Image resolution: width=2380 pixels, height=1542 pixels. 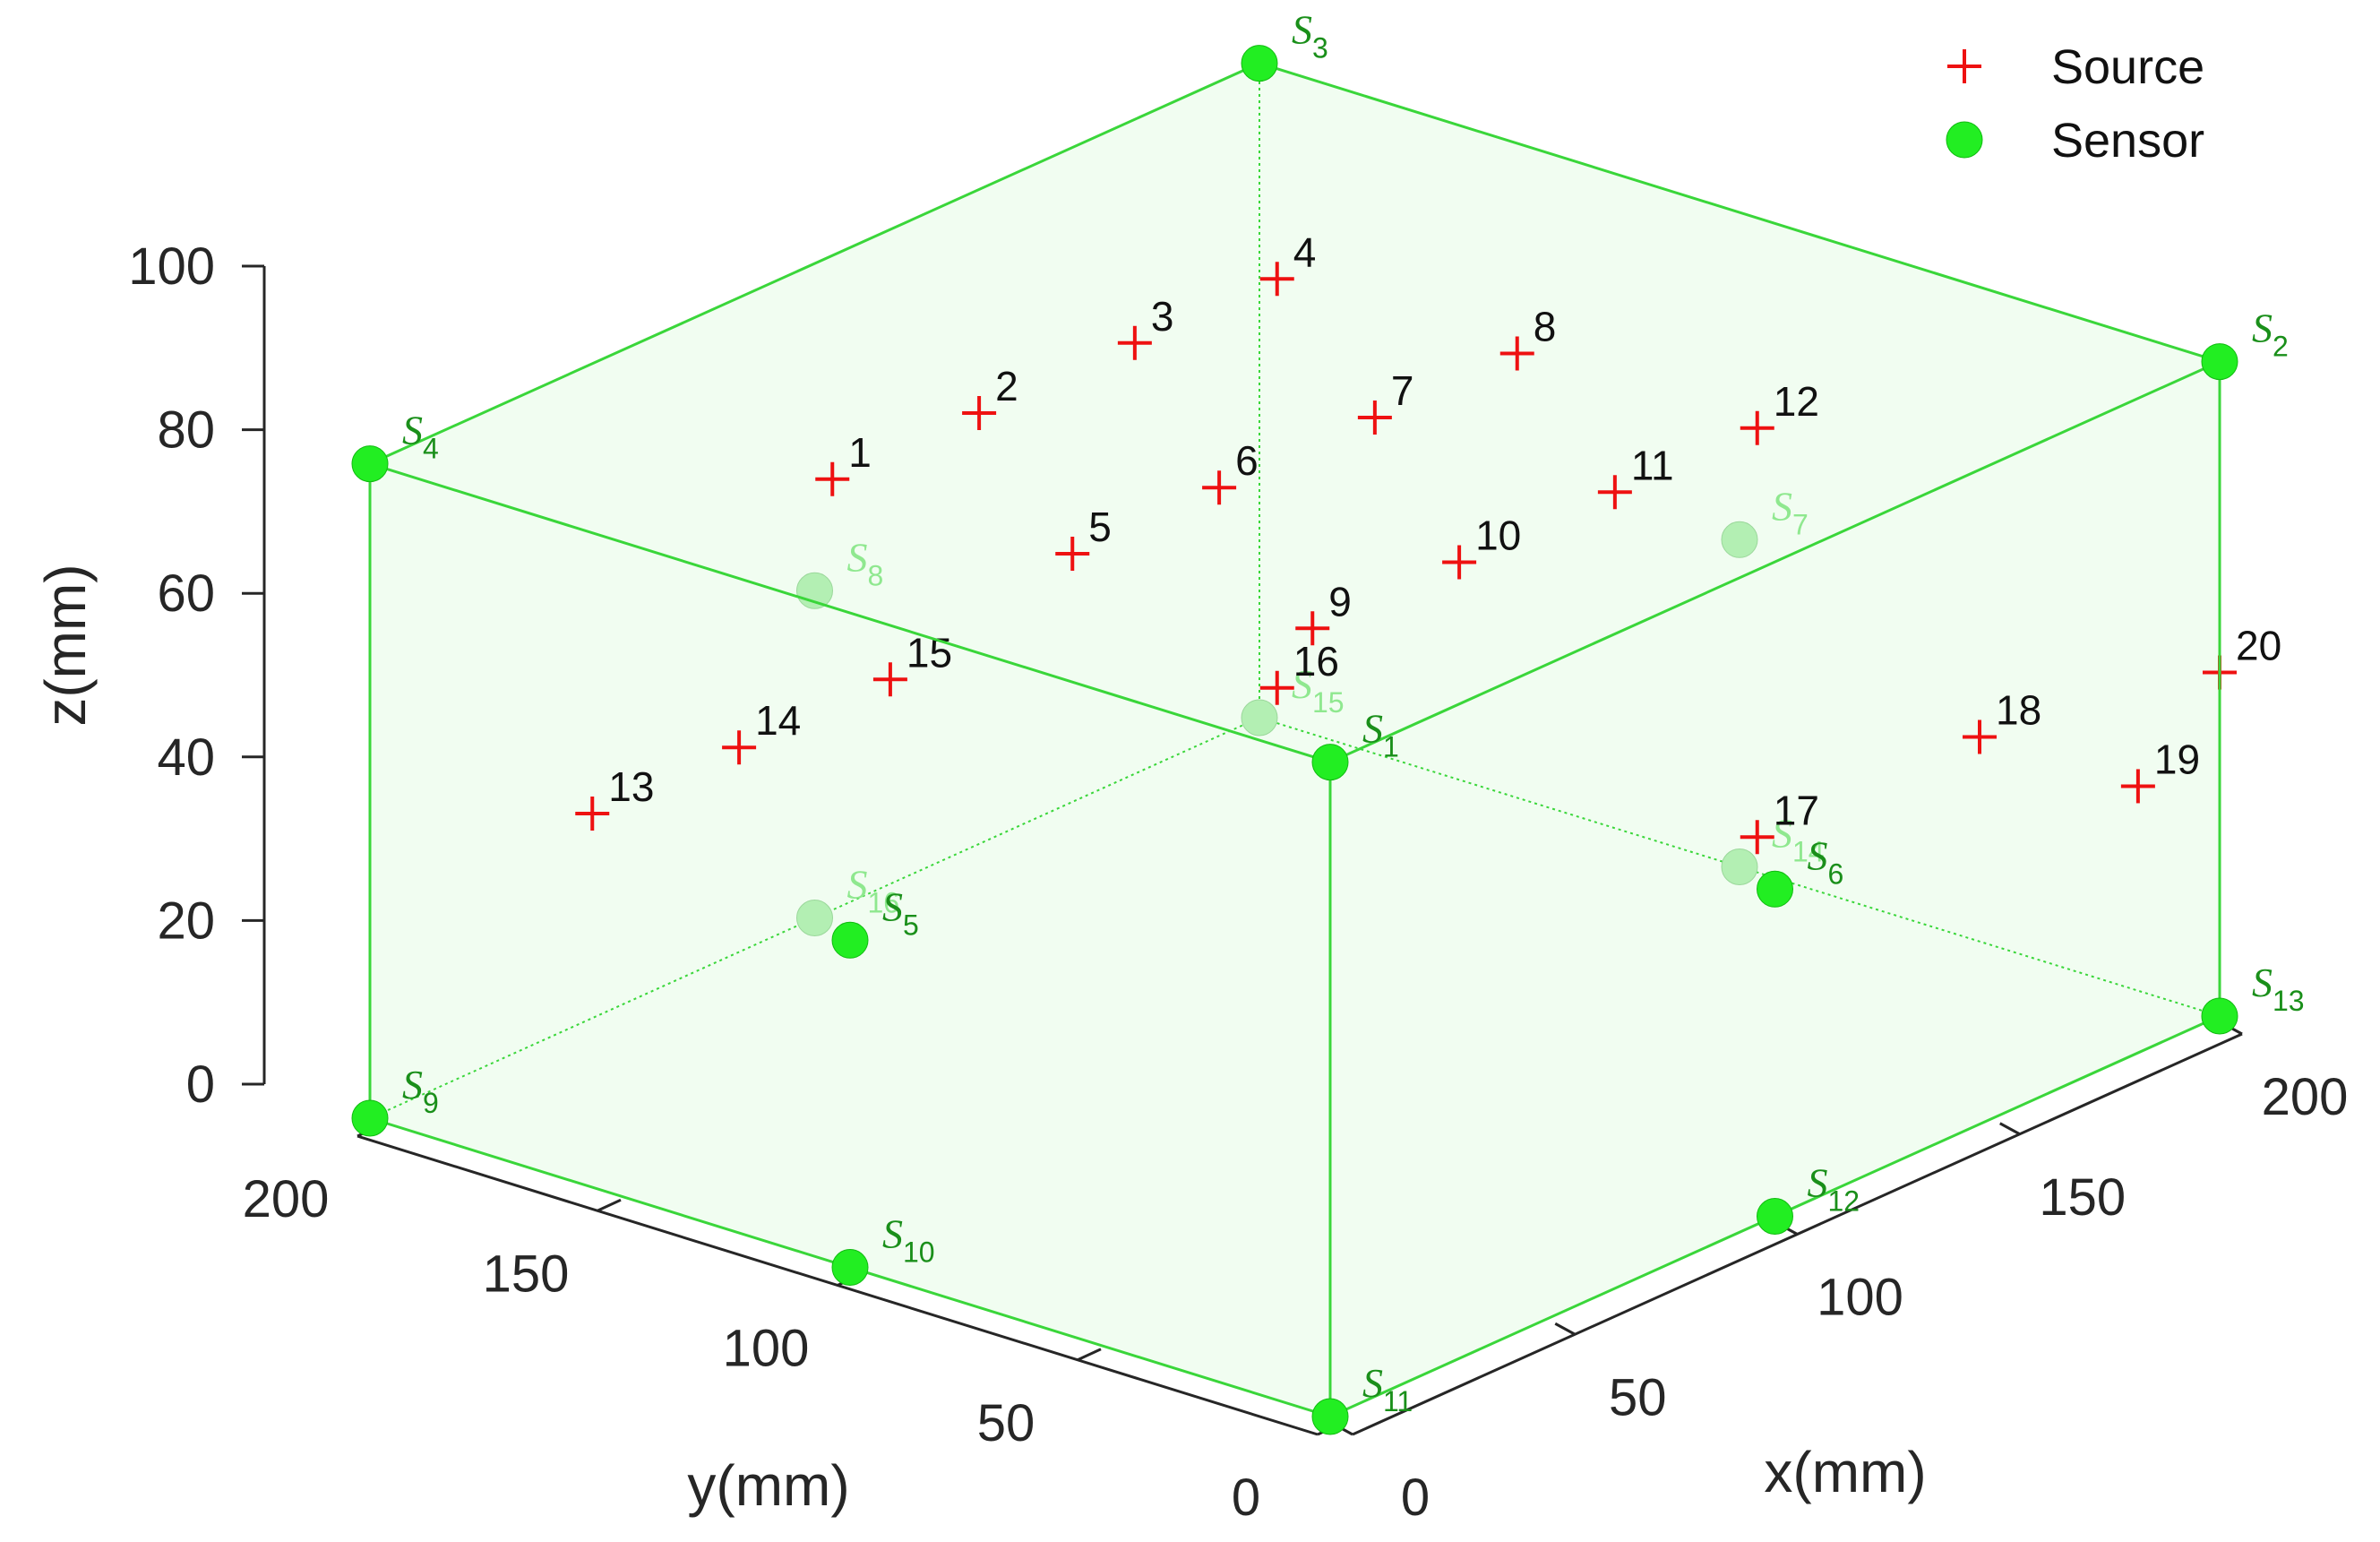 I want to click on source-label: 14, so click(x=778, y=720).